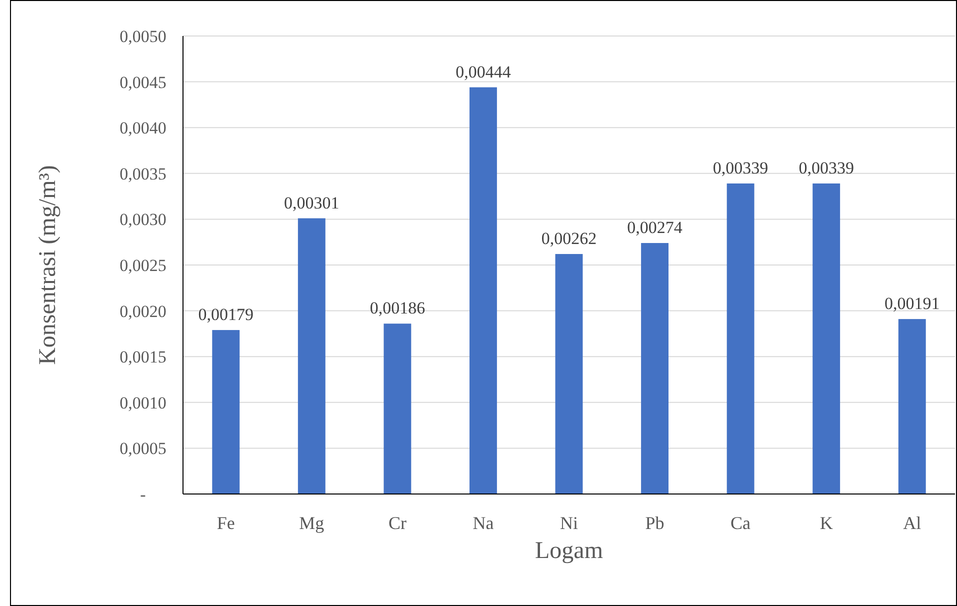 This screenshot has width=957, height=606. Describe the element at coordinates (143, 128) in the screenshot. I see `y-tick-label: 0,0040` at that location.